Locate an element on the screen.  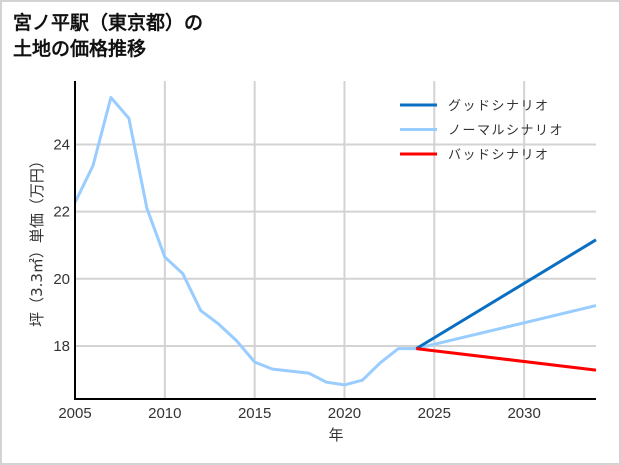
x-axis-label: 年 is located at coordinates (335, 435).